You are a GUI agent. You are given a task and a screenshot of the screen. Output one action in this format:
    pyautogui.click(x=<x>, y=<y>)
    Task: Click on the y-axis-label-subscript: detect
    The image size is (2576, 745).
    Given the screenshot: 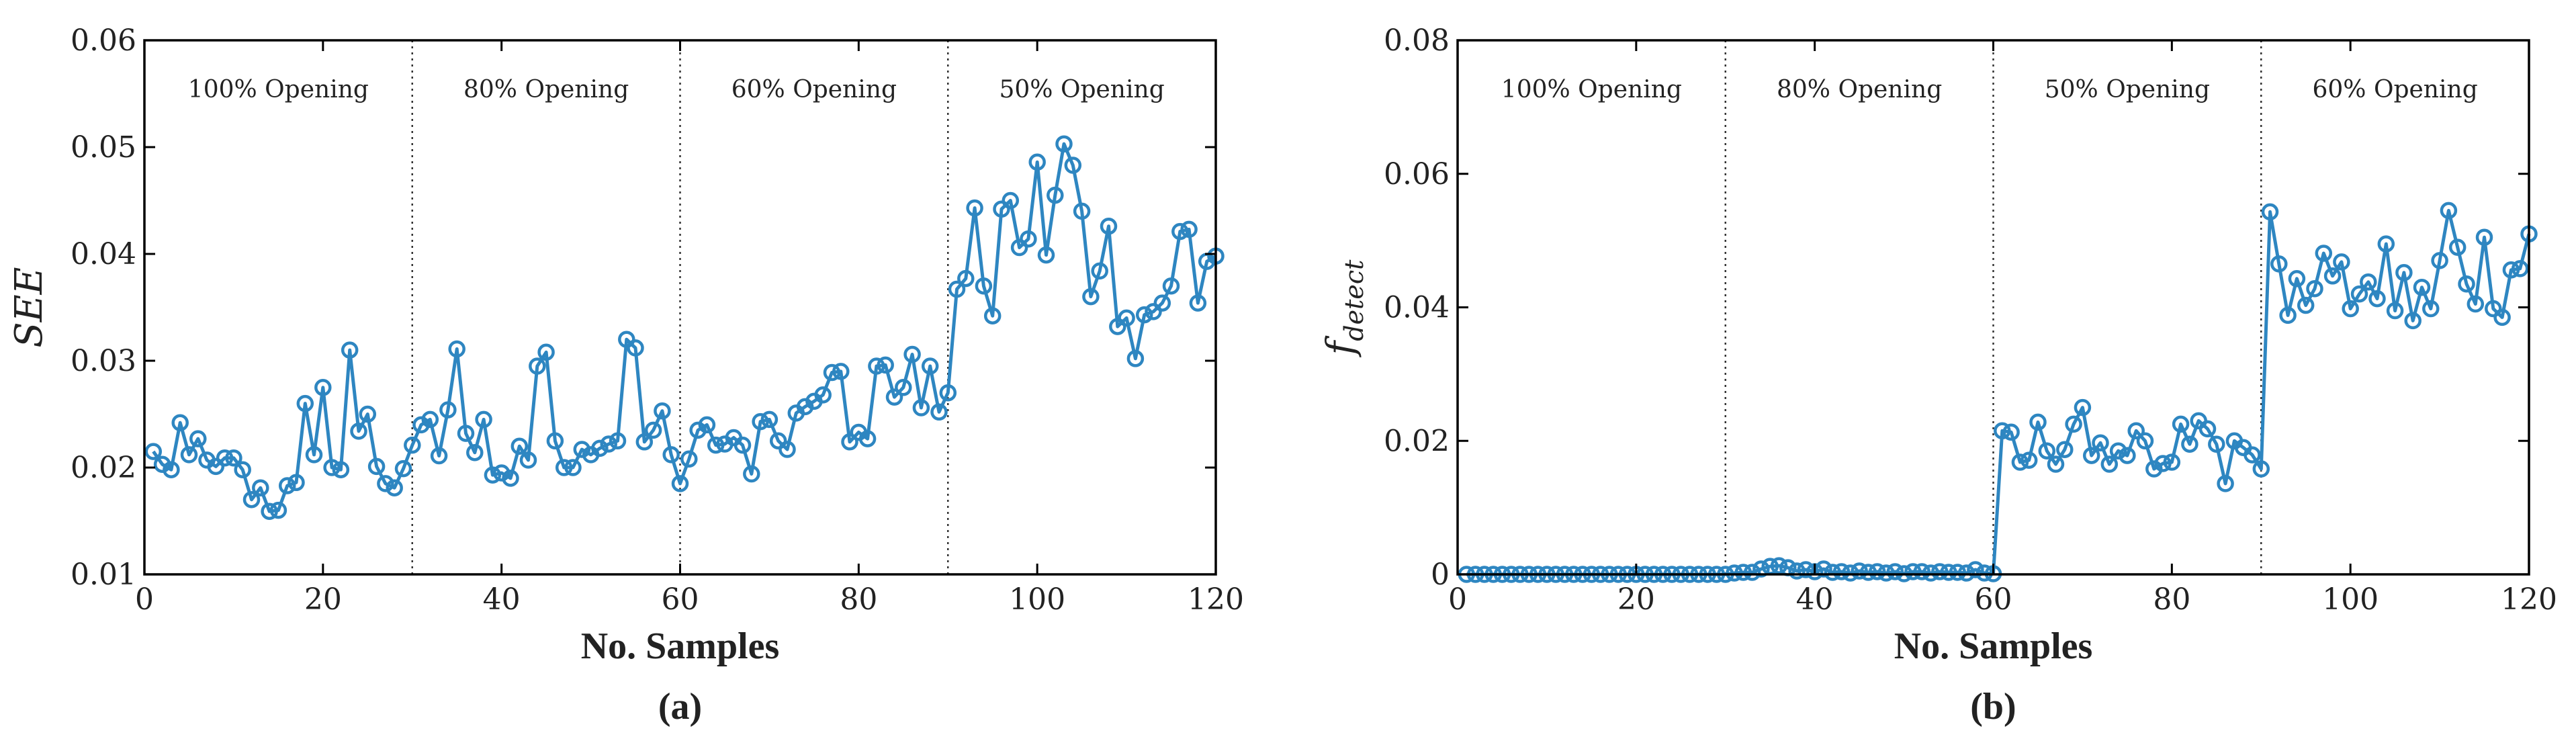 What is the action you would take?
    pyautogui.click(x=1354, y=300)
    